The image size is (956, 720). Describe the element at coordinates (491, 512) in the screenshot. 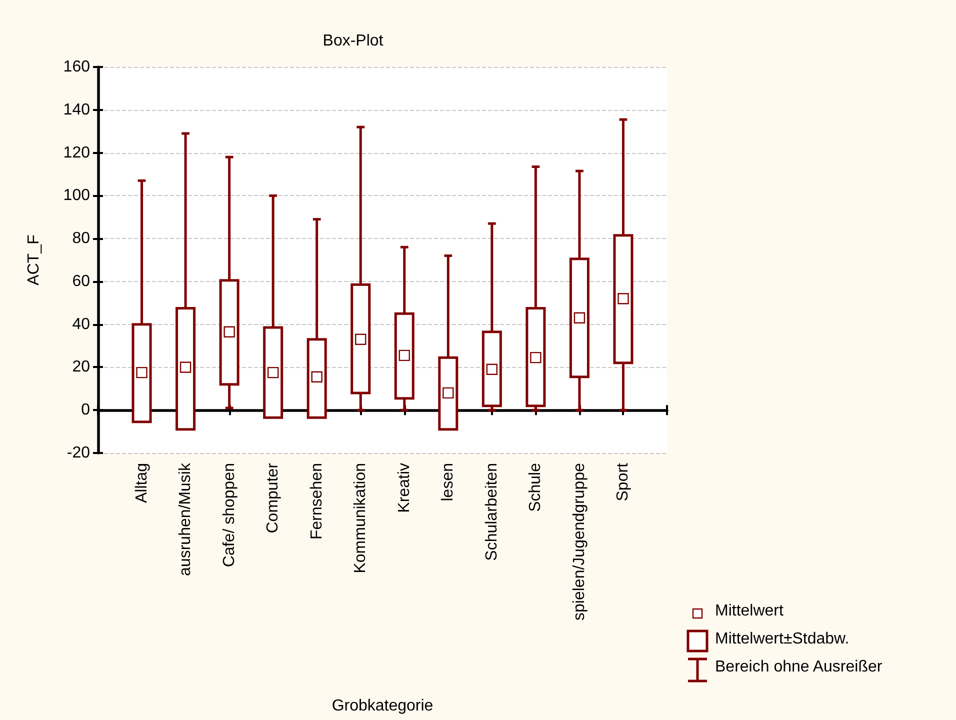

I see `x-tick-label: Schularbeiten` at that location.